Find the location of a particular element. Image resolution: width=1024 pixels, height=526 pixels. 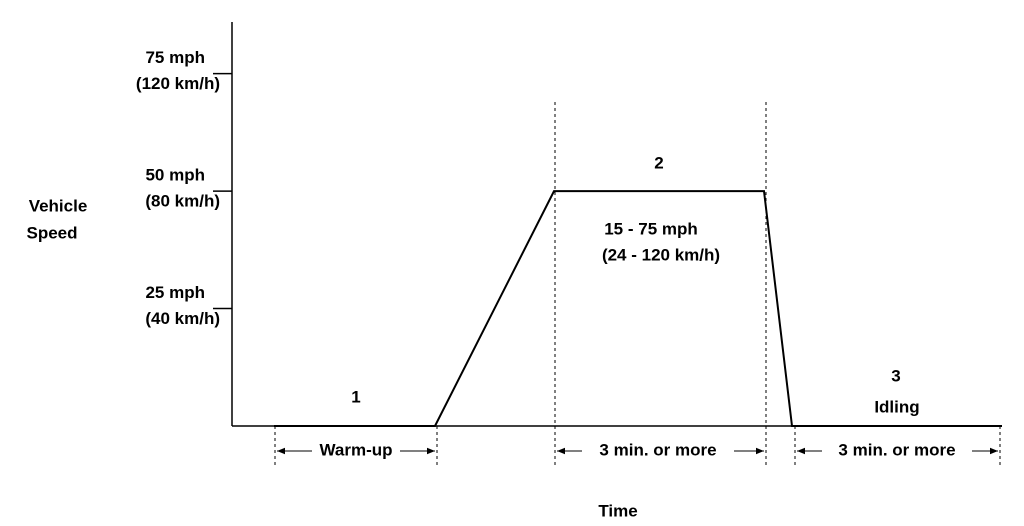

dimension-label: Warm-up is located at coordinates (355, 449).